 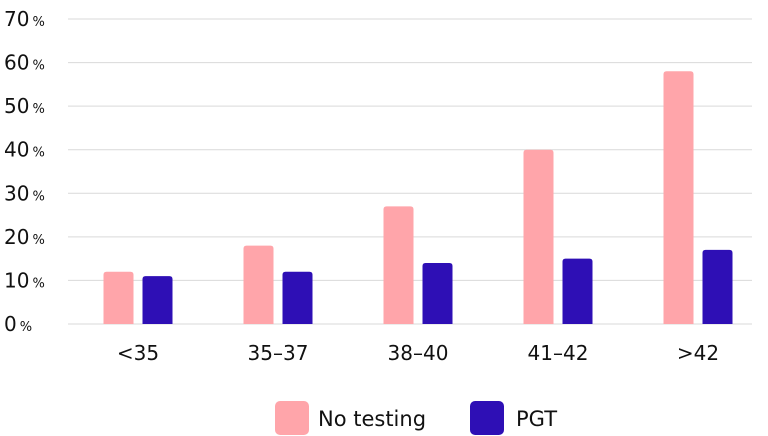 I want to click on x-category-label: >42, so click(x=698, y=353).